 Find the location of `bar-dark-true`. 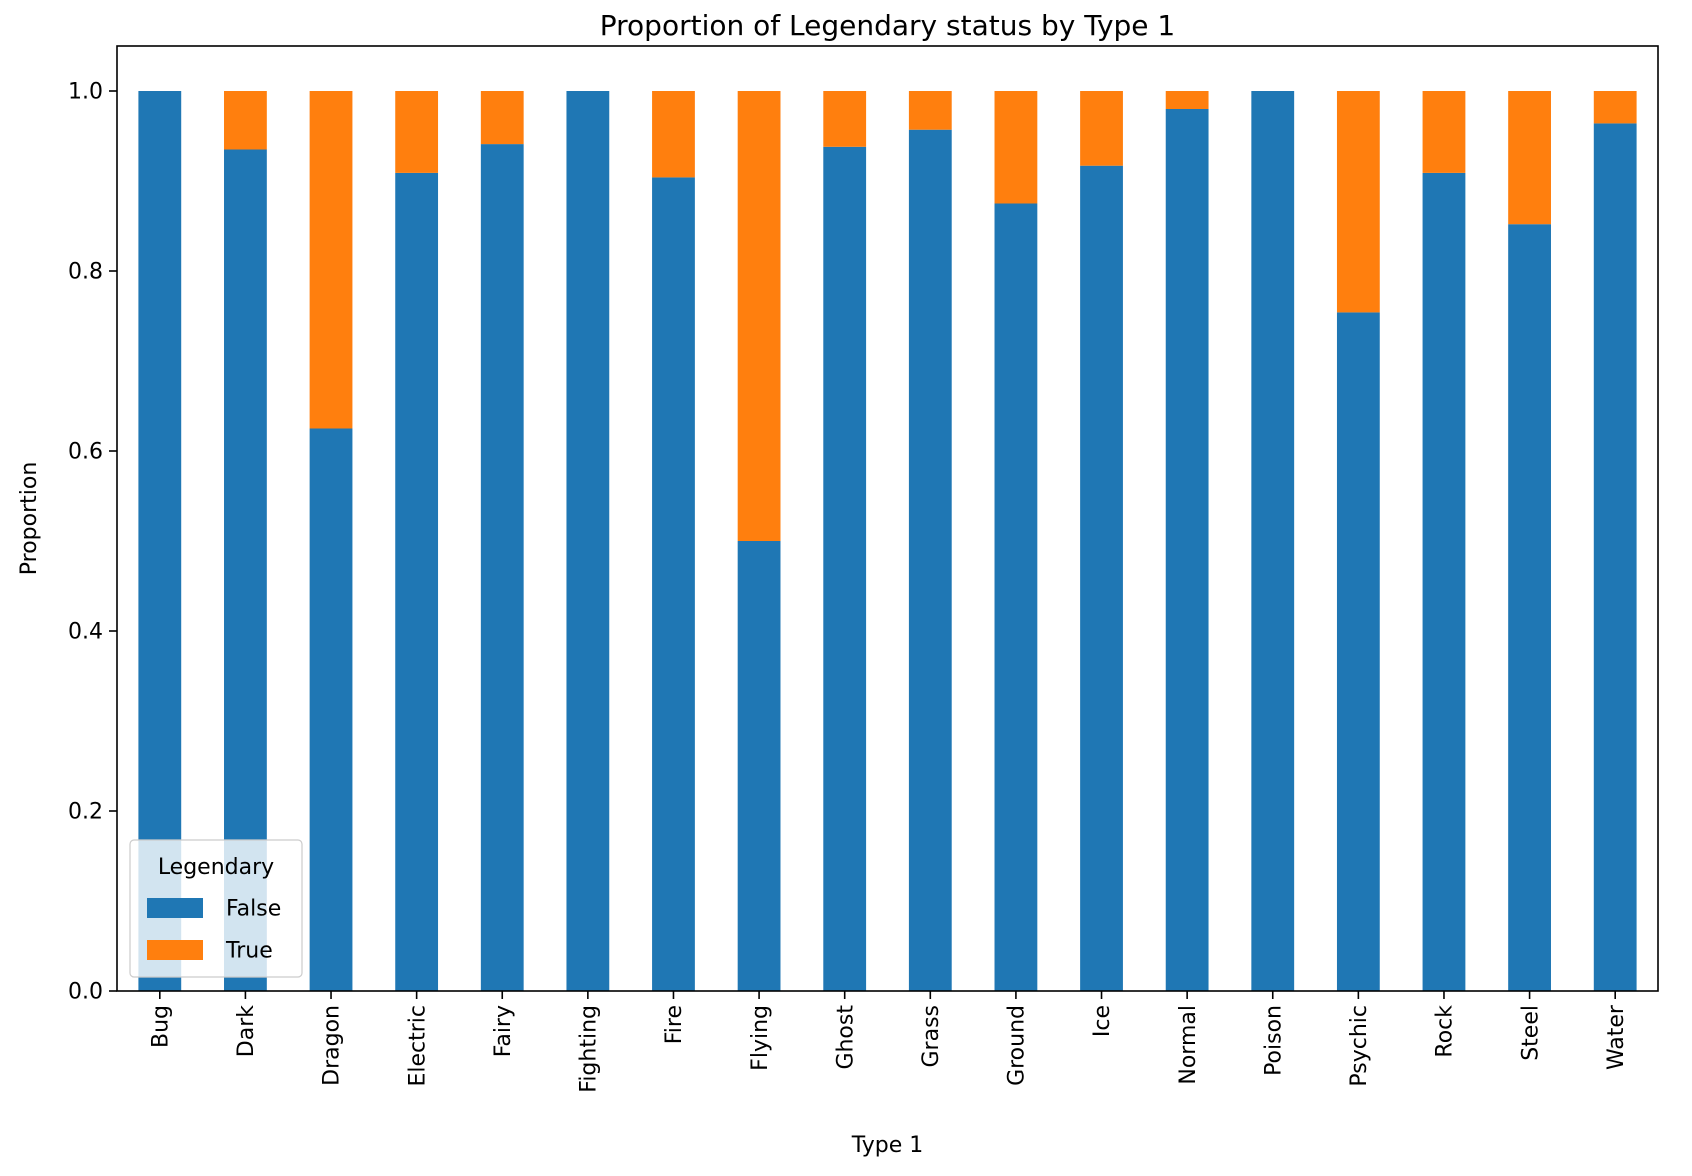

bar-dark-true is located at coordinates (245, 120).